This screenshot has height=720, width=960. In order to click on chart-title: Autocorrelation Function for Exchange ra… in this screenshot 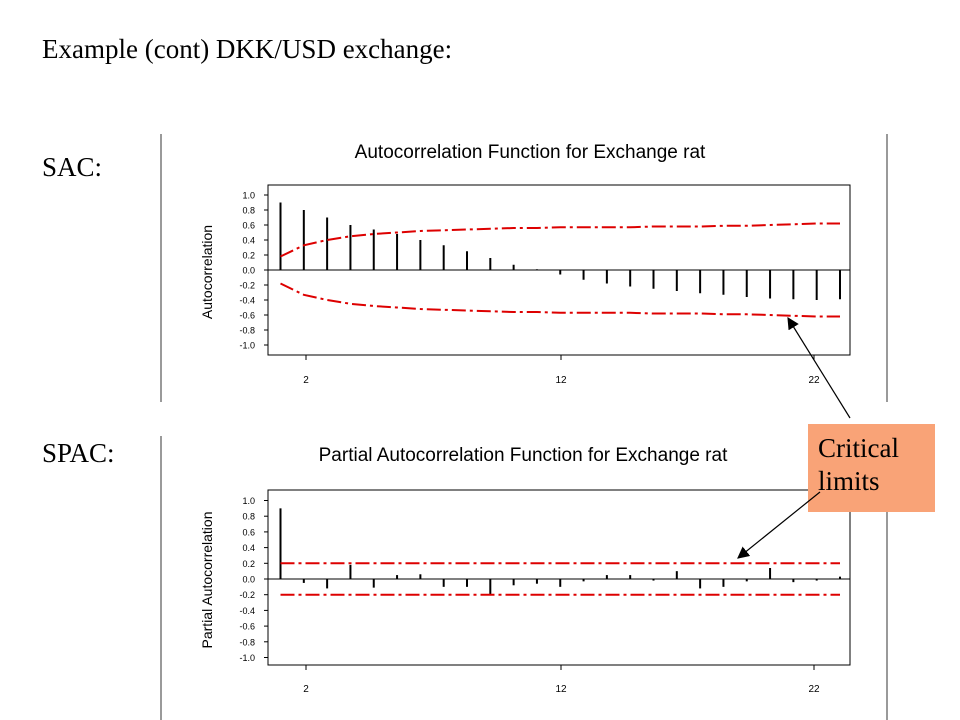, I will do `click(530, 152)`.